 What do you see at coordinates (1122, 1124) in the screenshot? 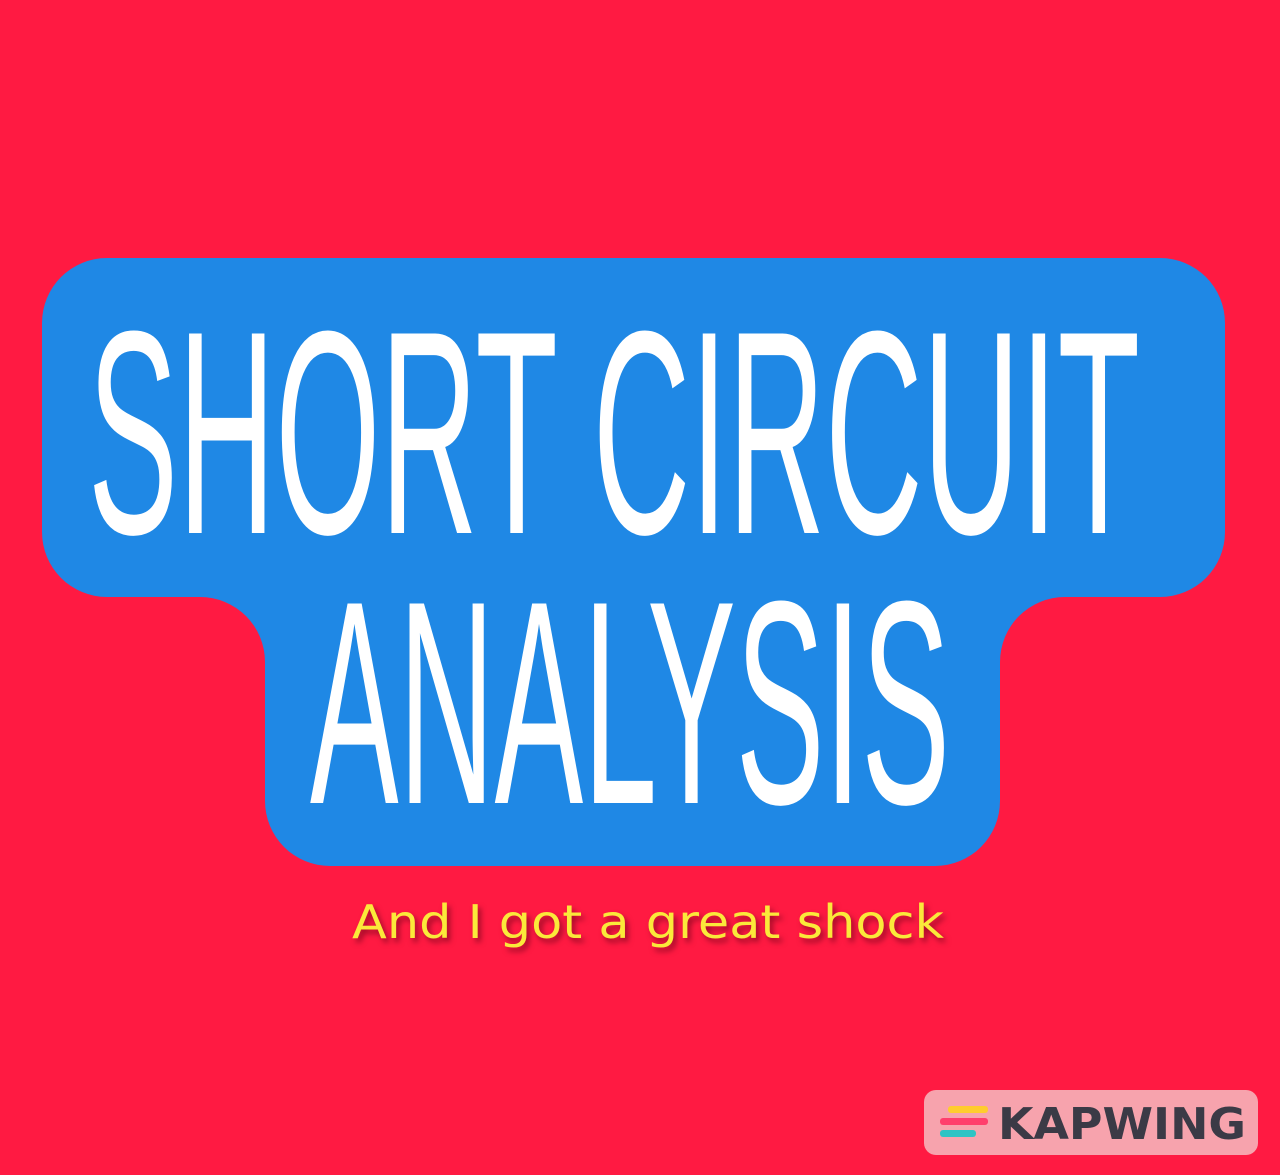
I see `watermark-text: KAPWING` at bounding box center [1122, 1124].